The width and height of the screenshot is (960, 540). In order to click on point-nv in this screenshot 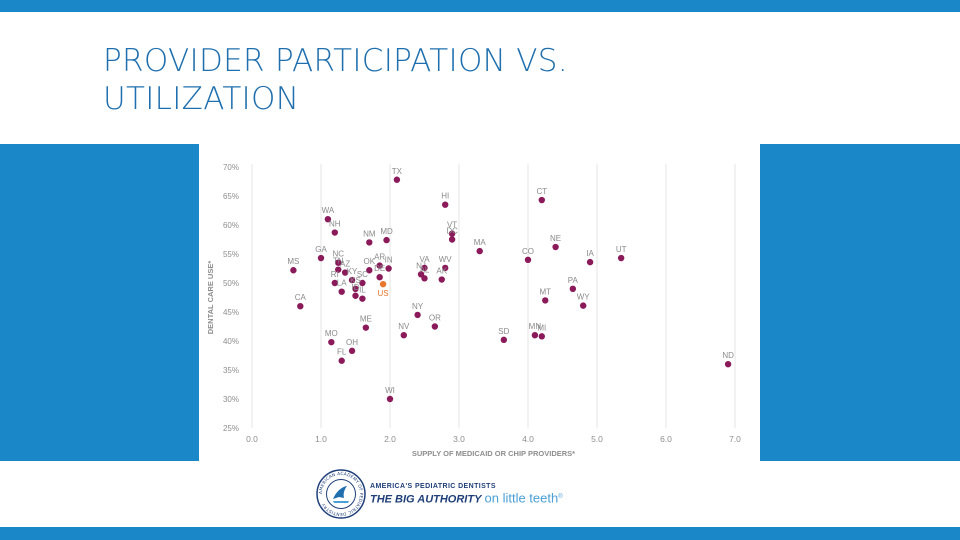, I will do `click(403, 335)`.